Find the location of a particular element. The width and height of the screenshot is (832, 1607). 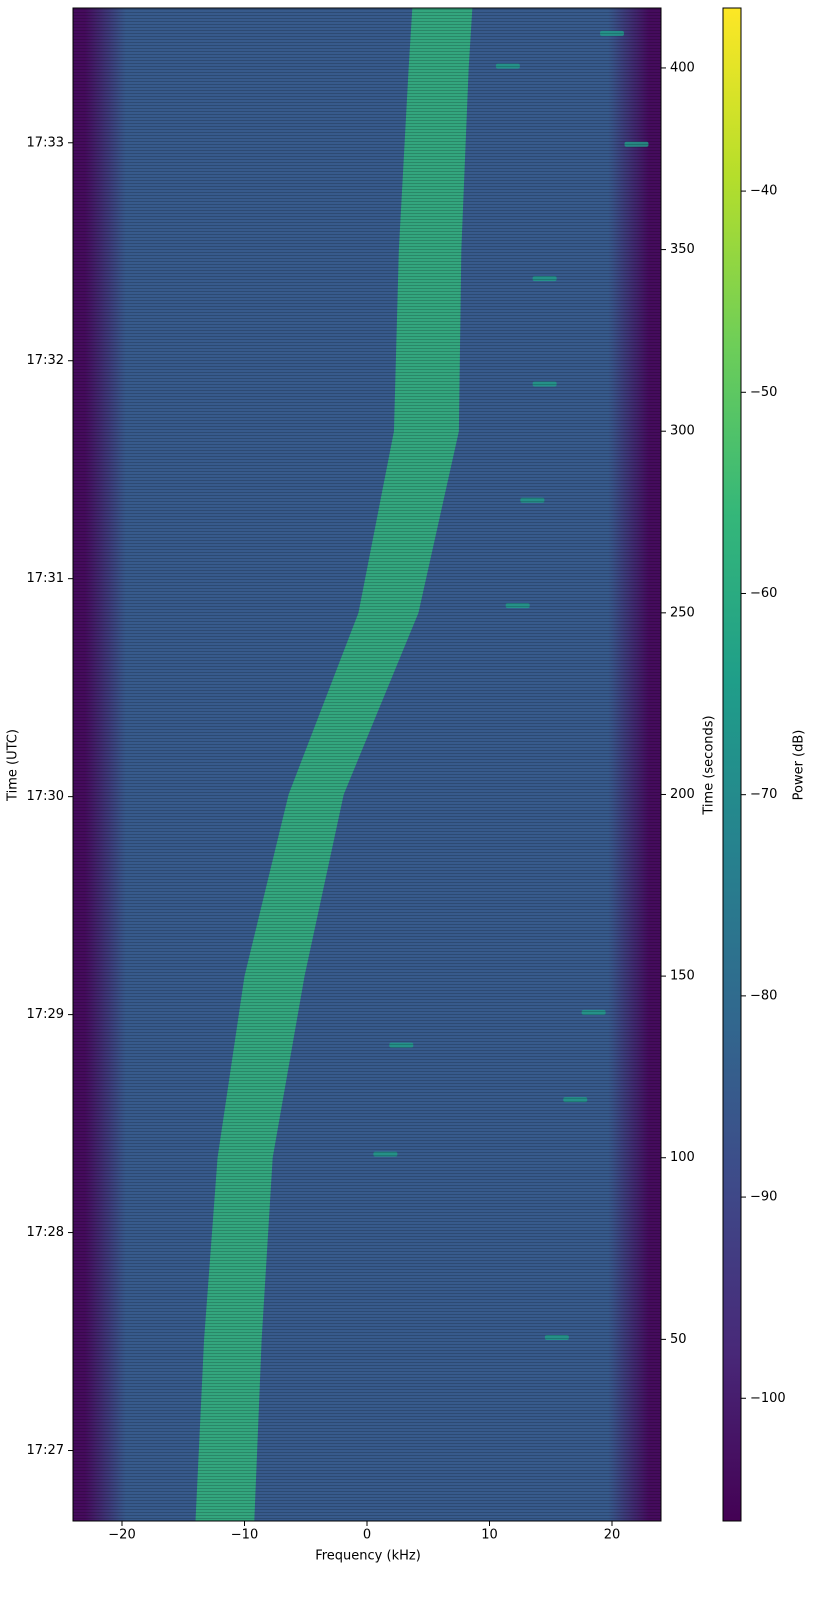

x-tick-label: −10 is located at coordinates (244, 1535).